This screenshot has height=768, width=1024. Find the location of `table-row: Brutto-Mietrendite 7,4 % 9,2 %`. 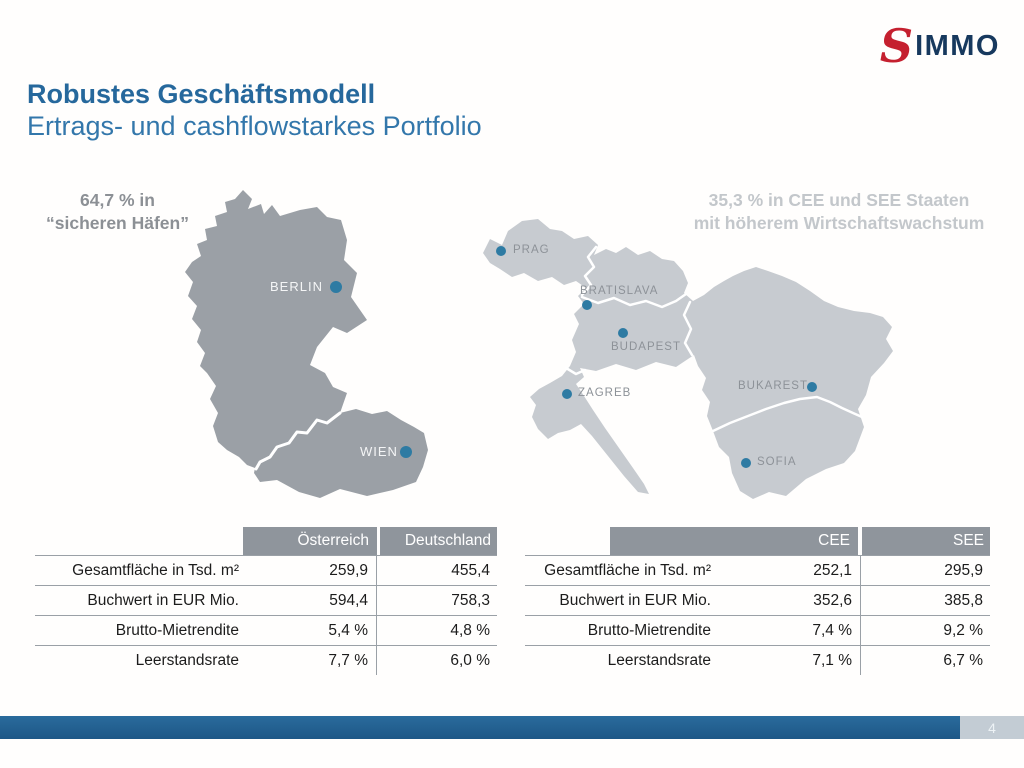

table-row: Brutto-Mietrendite 7,4 % 9,2 % is located at coordinates (757, 630).